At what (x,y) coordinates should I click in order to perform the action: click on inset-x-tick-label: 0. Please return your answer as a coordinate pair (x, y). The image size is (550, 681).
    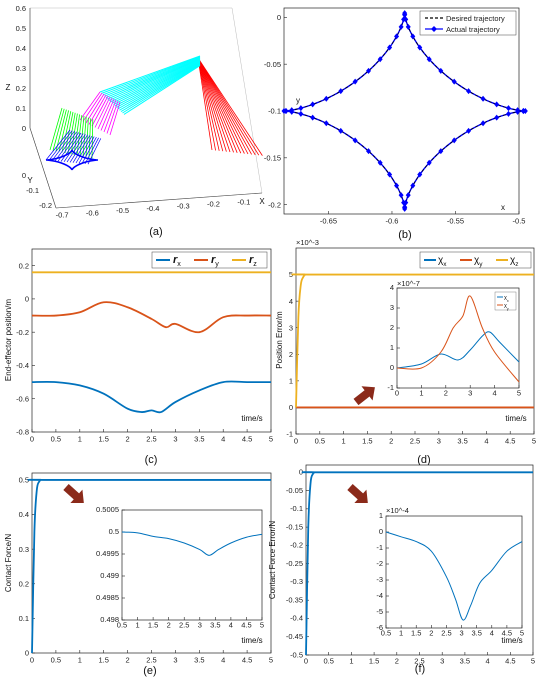
    Looking at the image, I should click on (397, 393).